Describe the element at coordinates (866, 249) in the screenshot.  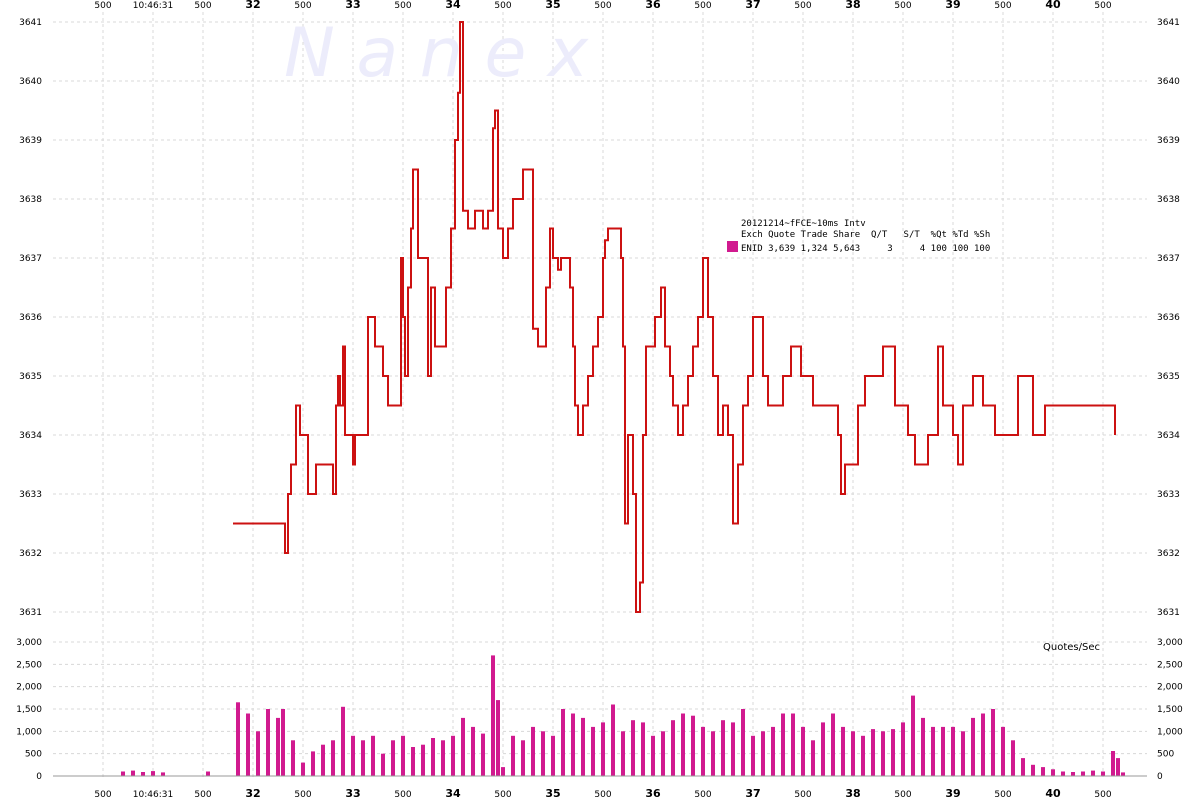
I see `legend-row-text: ENID 3,639 1,324 5,643 3 4 100 100 100` at that location.